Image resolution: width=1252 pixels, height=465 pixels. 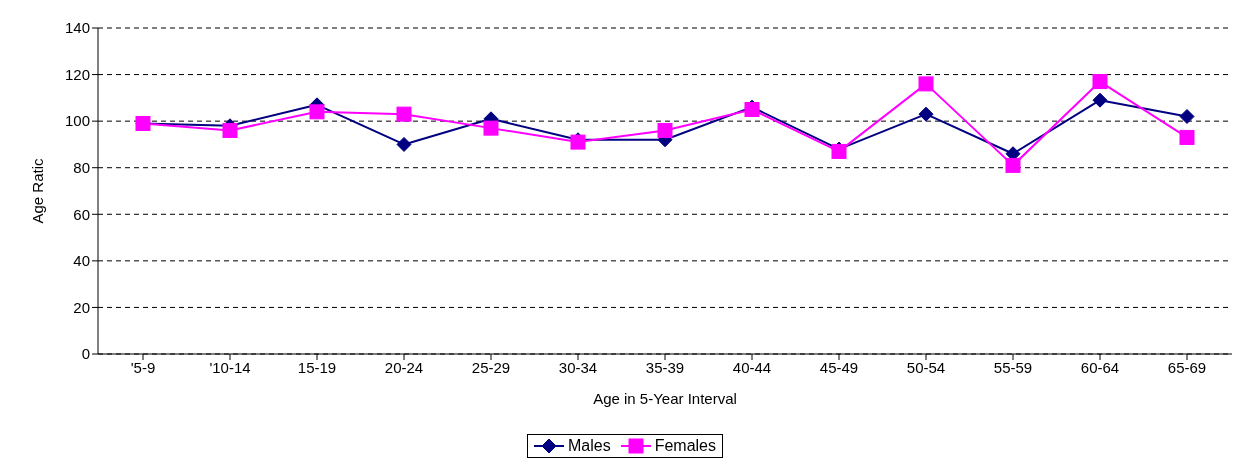 What do you see at coordinates (77, 74) in the screenshot?
I see `y-tick-label: 120` at bounding box center [77, 74].